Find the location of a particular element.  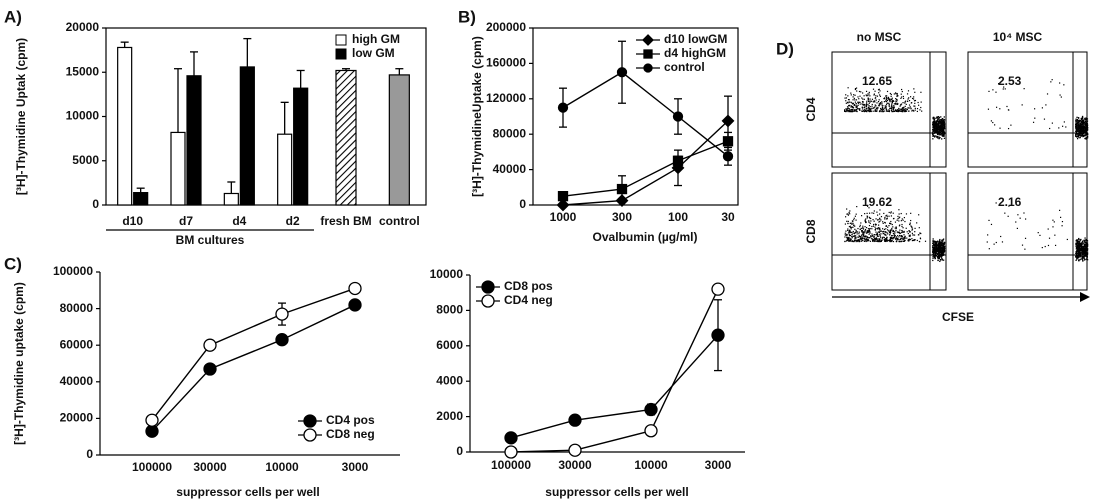

y-tick-label: 60000 is located at coordinates (77, 344).